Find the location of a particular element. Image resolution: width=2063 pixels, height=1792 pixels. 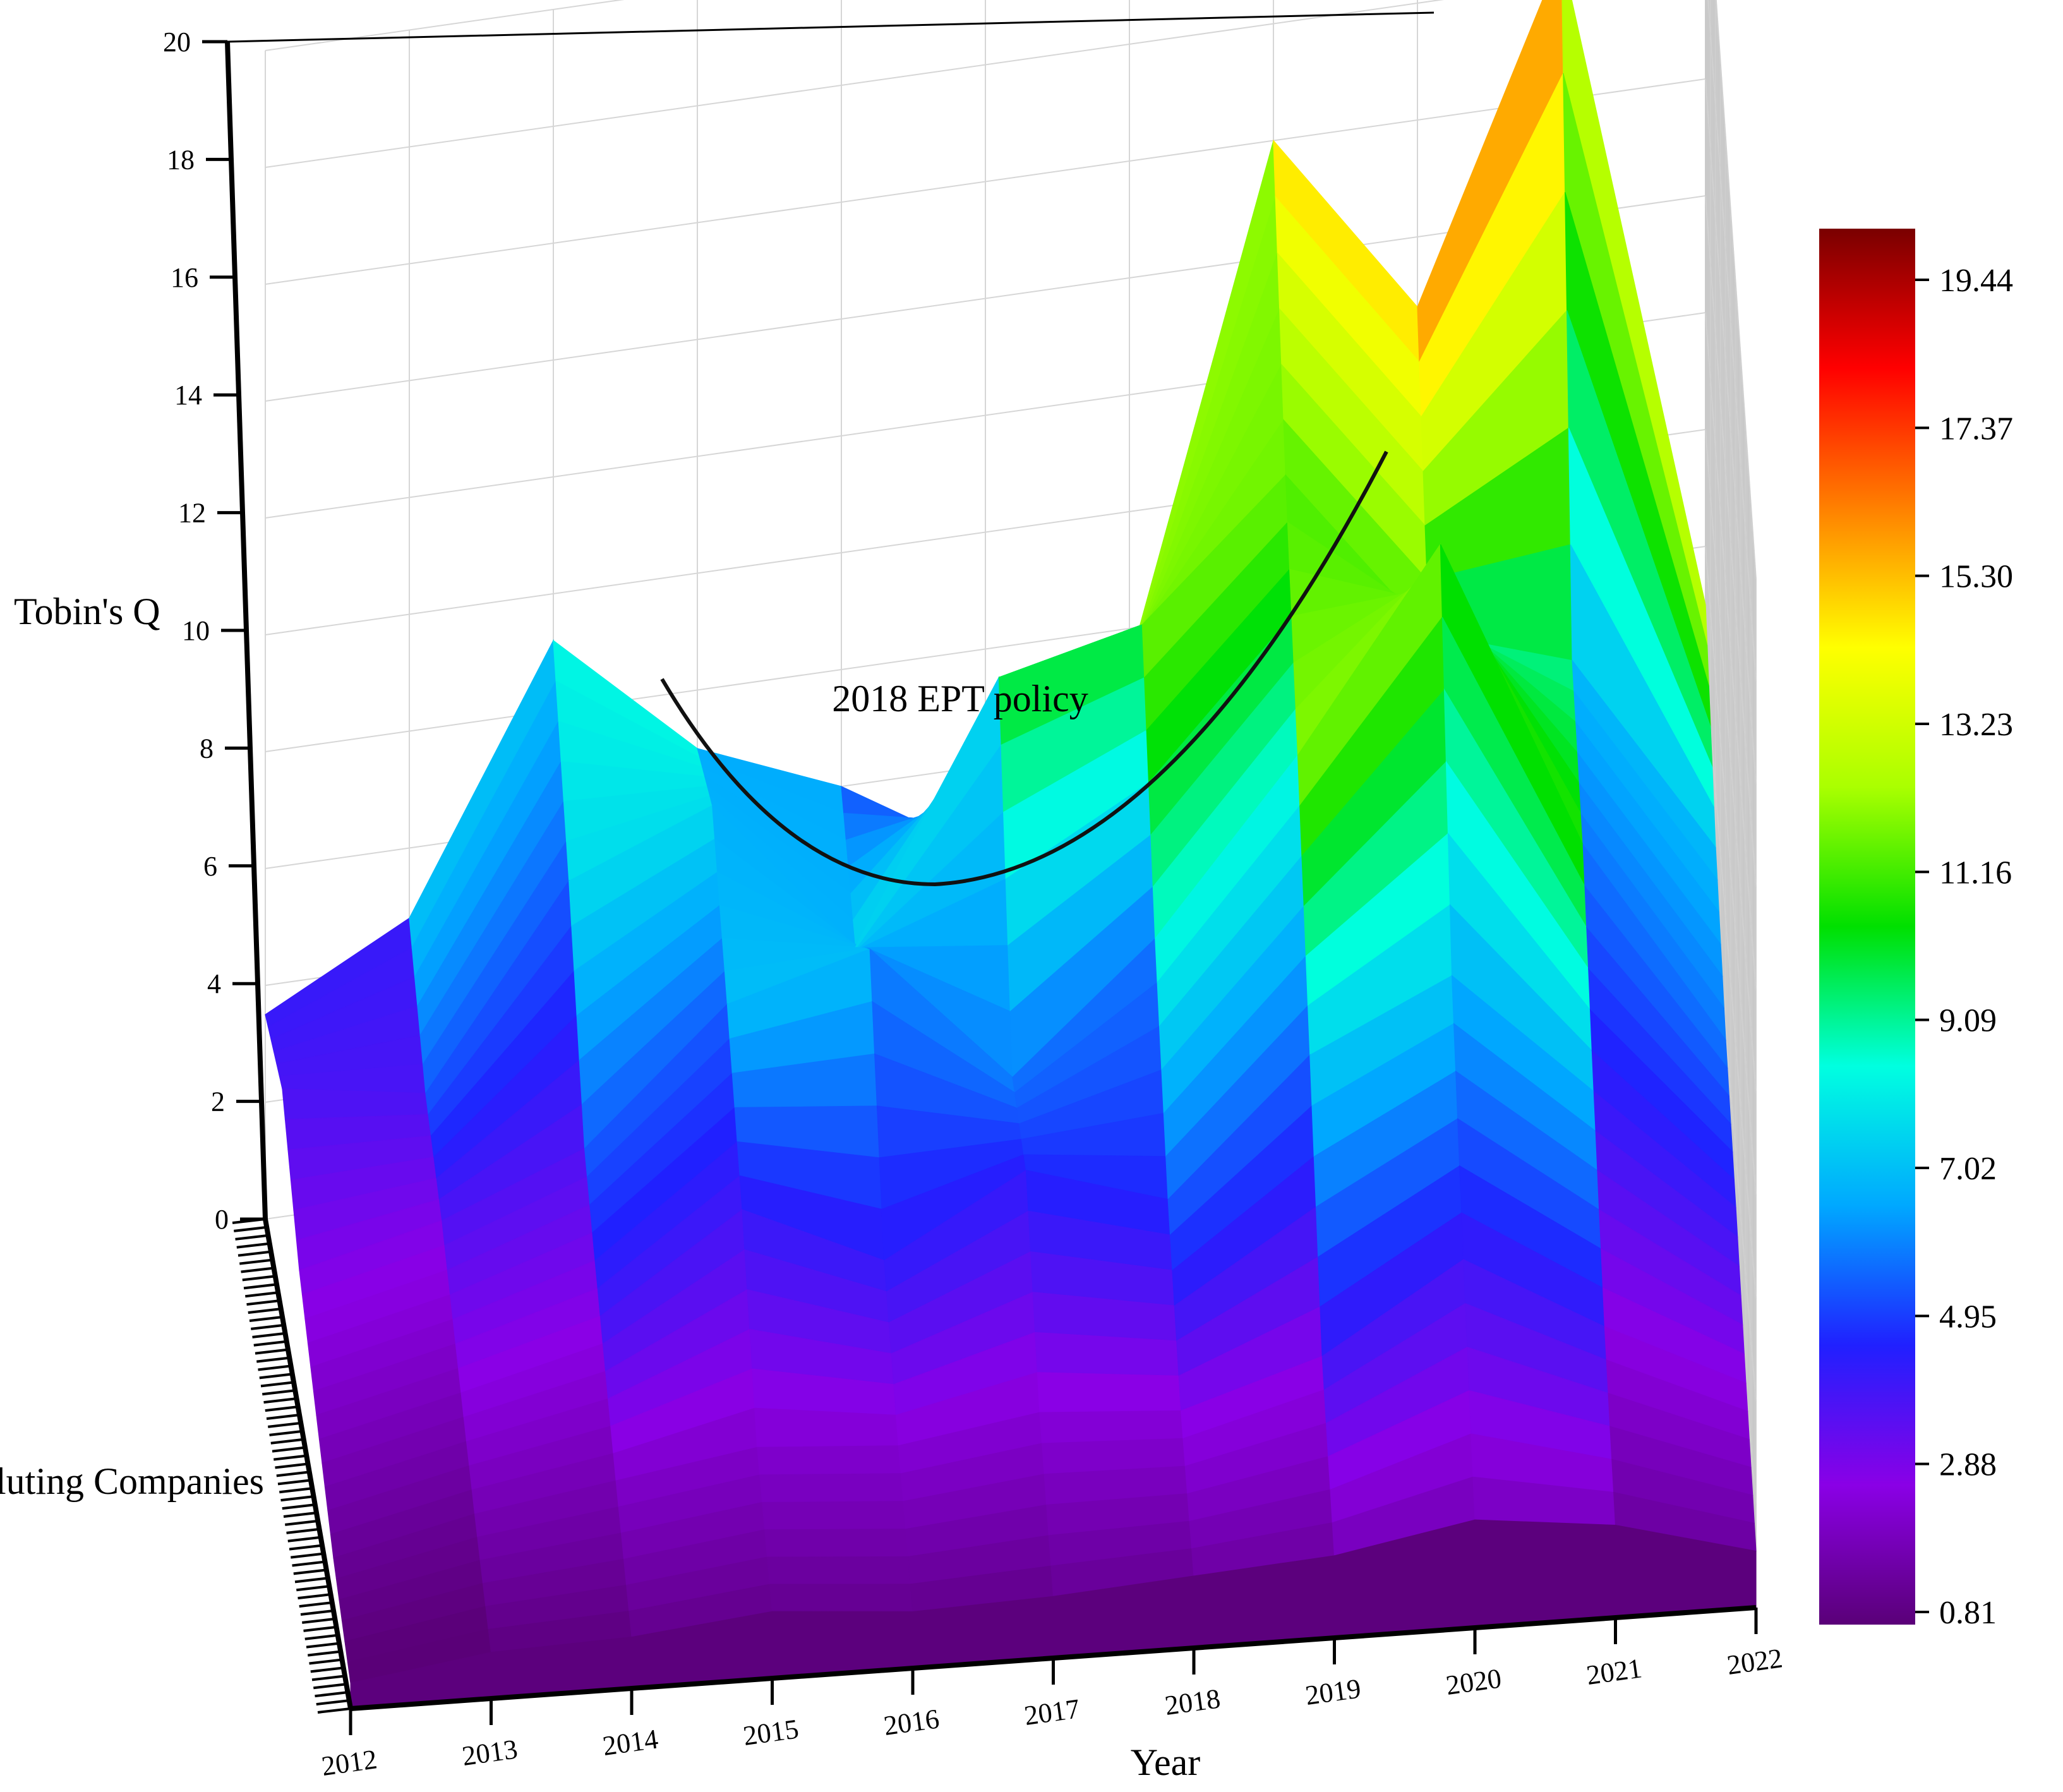

z-tick-label: 10 is located at coordinates (196, 630).